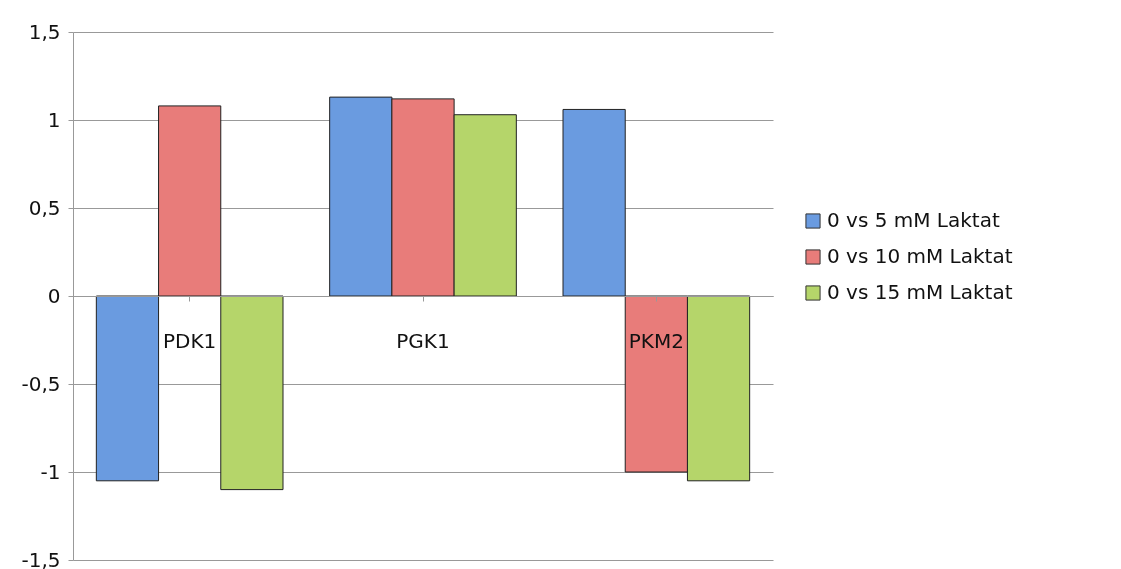 This screenshot has height=569, width=1121. Describe the element at coordinates (44, 207) in the screenshot. I see `y-tick-label: 0,5` at that location.